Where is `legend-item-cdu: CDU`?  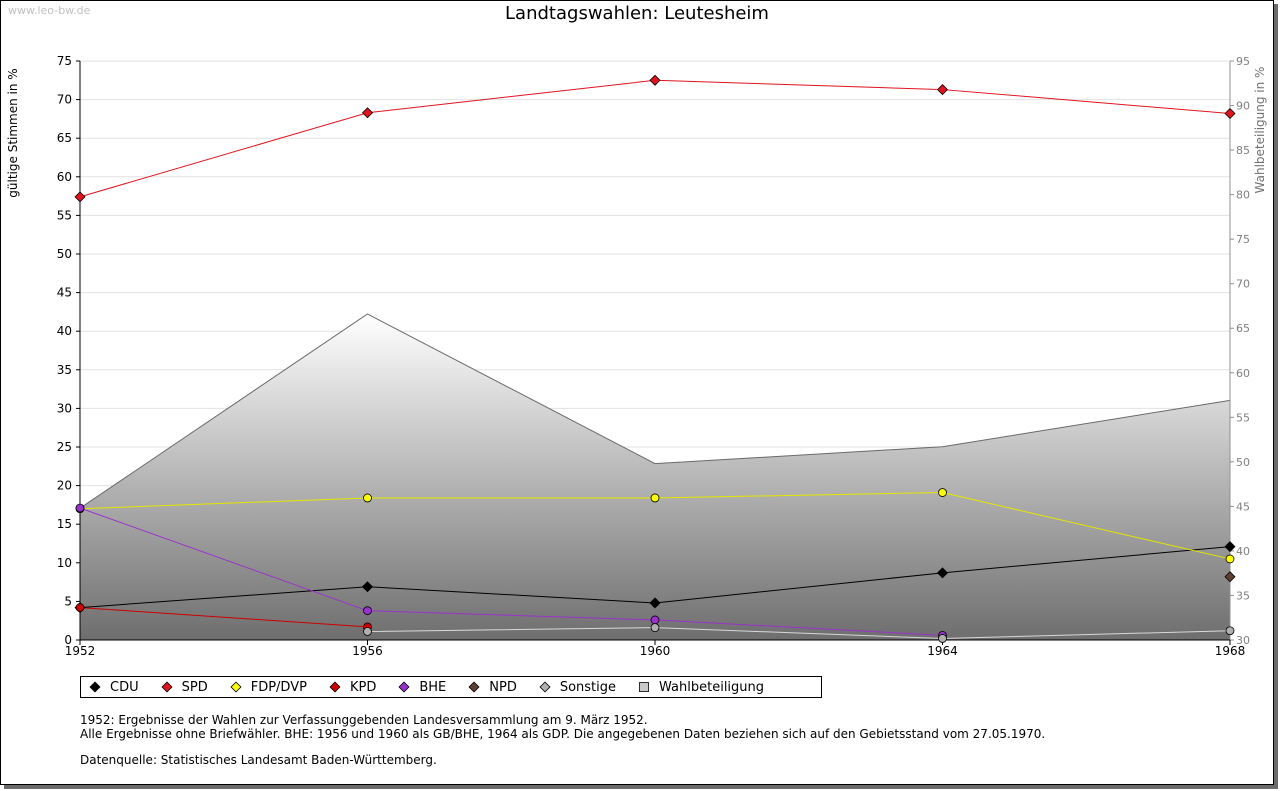
legend-item-cdu: CDU is located at coordinates (114, 687).